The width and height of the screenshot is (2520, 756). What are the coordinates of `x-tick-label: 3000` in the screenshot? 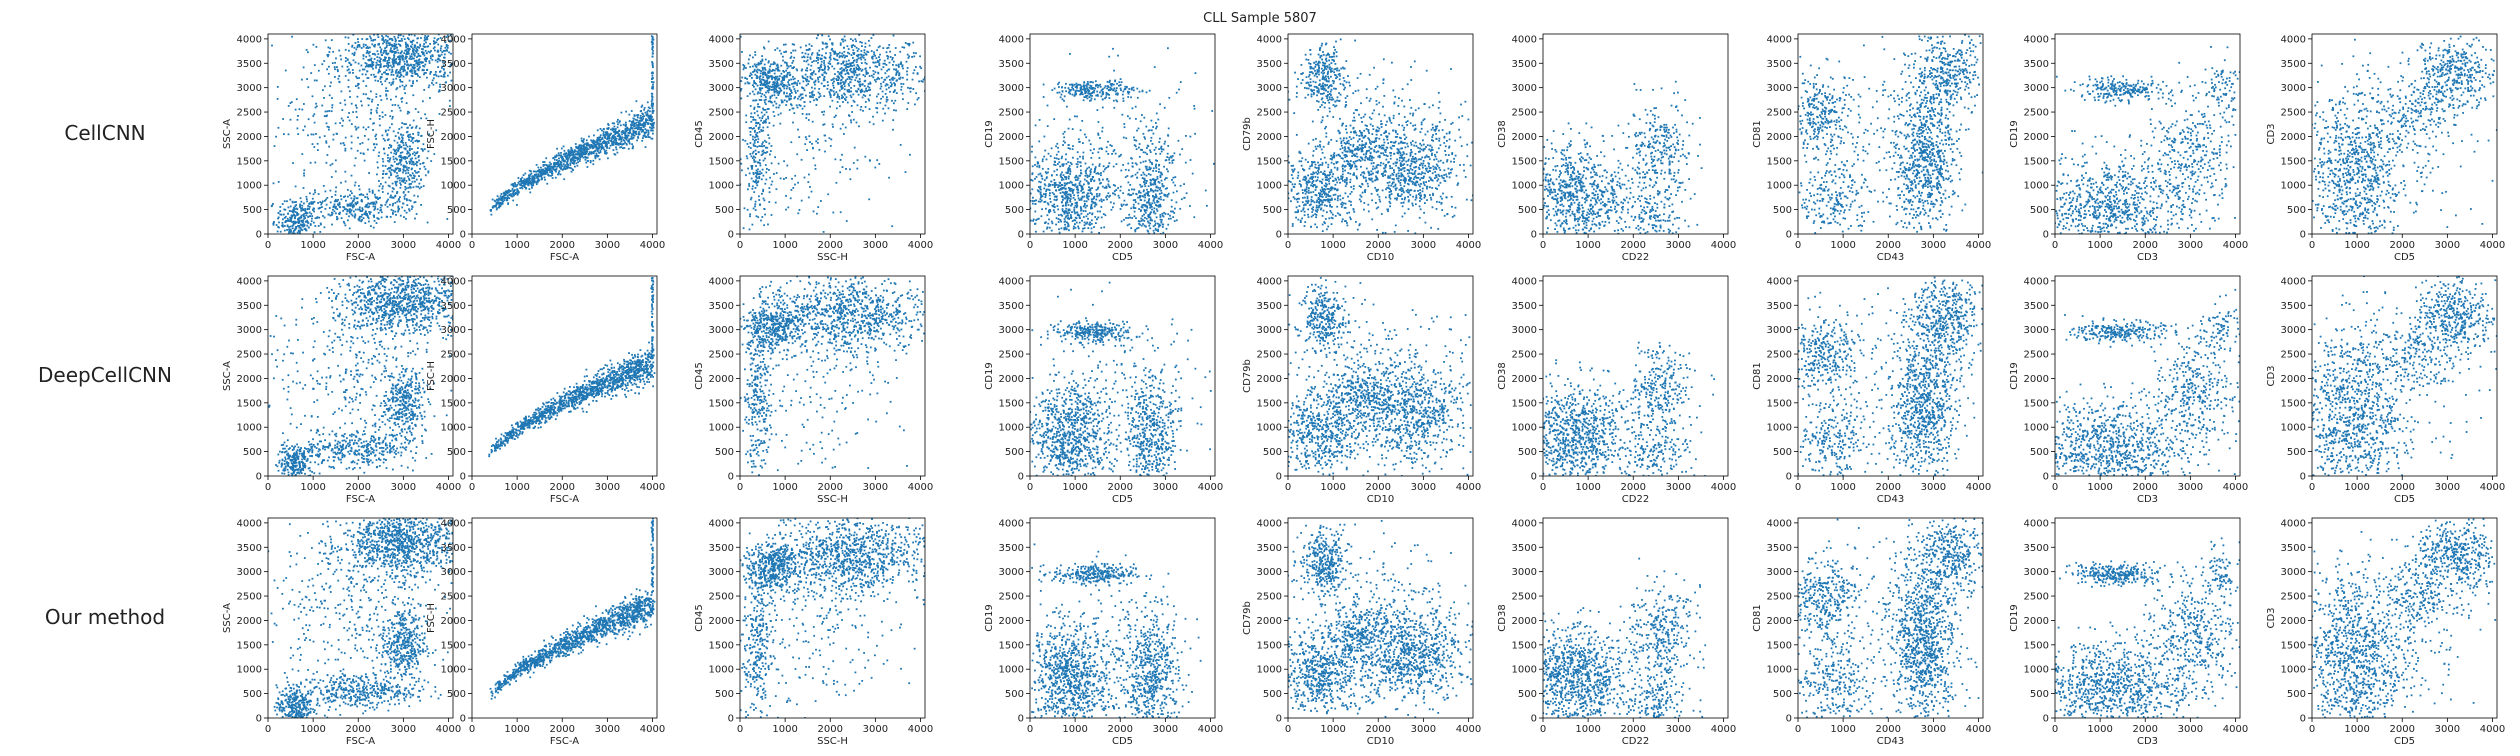 It's located at (403, 245).